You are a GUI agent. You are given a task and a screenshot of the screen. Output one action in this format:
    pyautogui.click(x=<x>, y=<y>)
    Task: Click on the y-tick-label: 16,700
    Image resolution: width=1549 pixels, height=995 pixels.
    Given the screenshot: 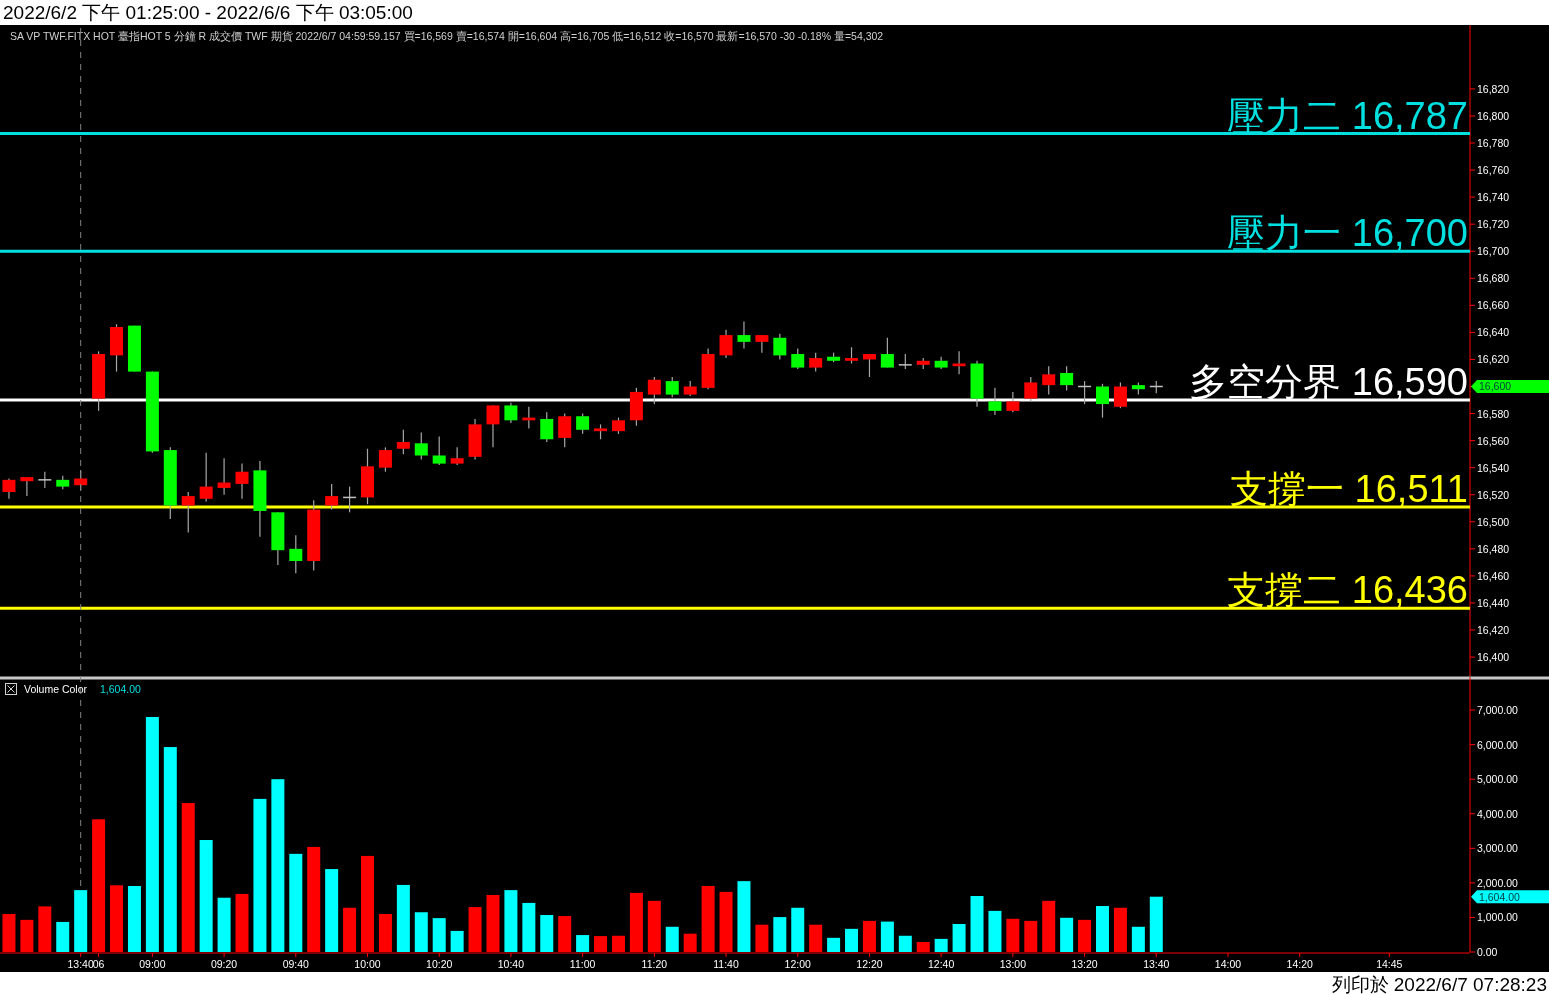 What is the action you would take?
    pyautogui.click(x=1493, y=251)
    